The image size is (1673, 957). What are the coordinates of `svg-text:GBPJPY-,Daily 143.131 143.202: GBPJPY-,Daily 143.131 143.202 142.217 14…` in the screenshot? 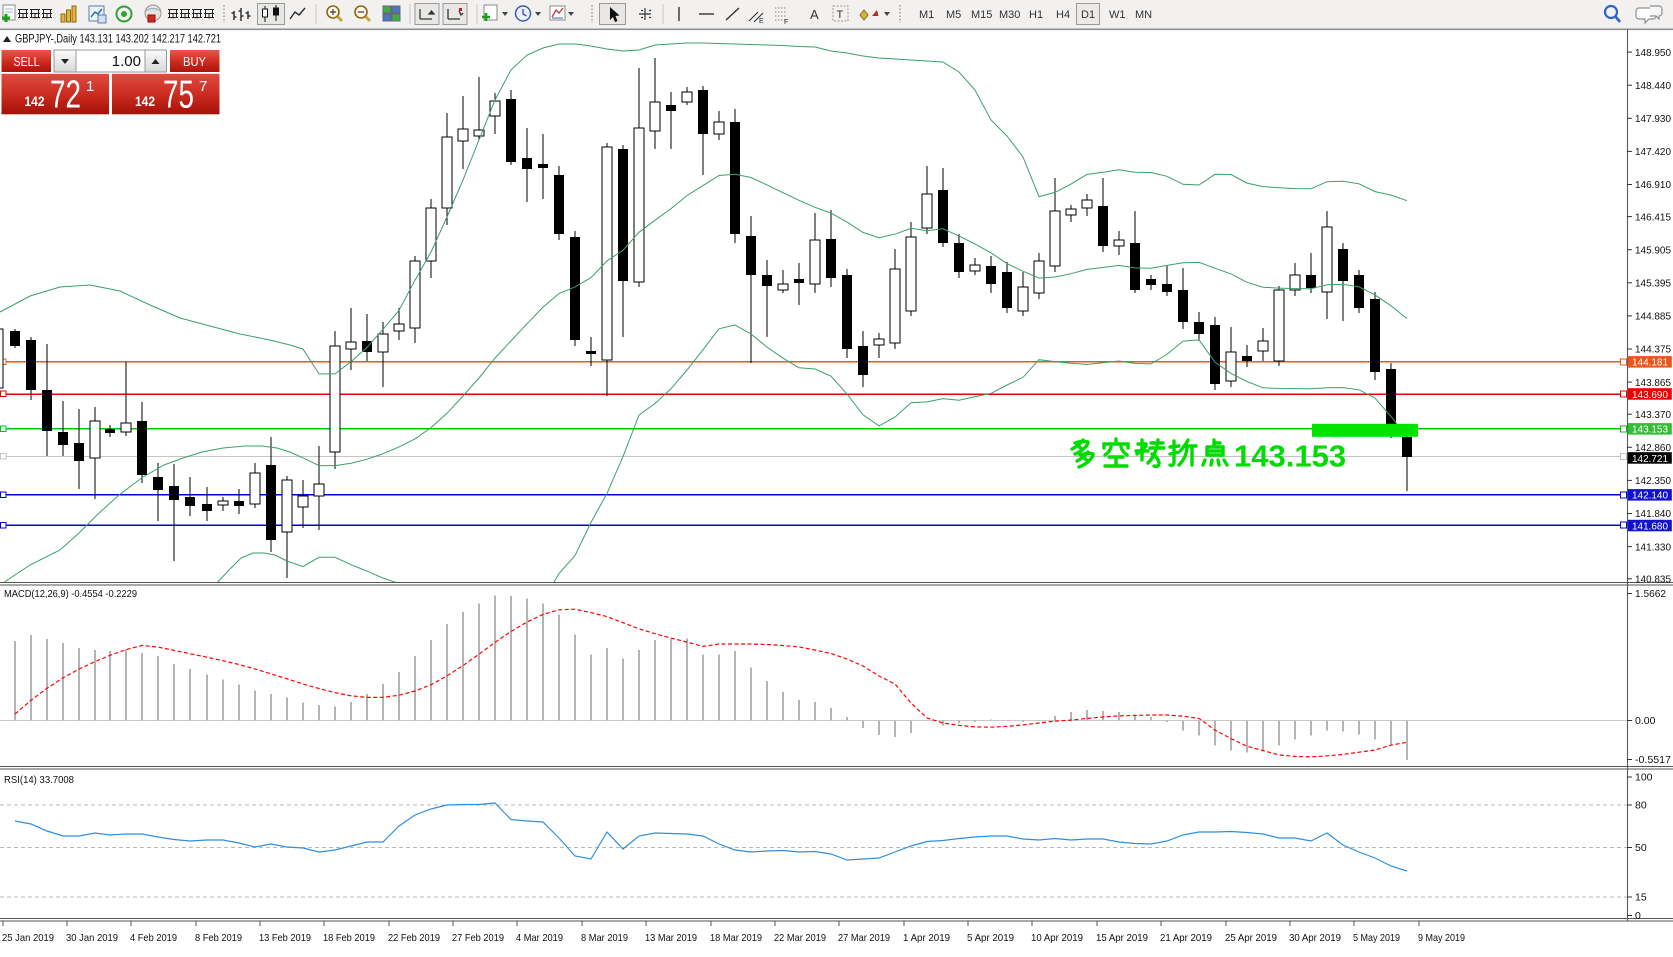 It's located at (118, 39).